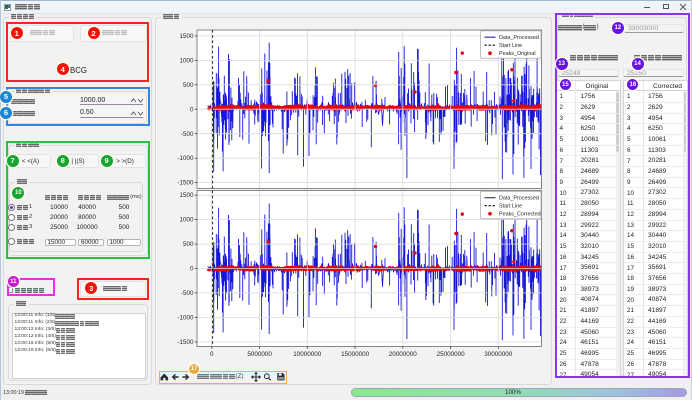  What do you see at coordinates (403, 354) in the screenshot?
I see `svg-text: 20000000` at bounding box center [403, 354].